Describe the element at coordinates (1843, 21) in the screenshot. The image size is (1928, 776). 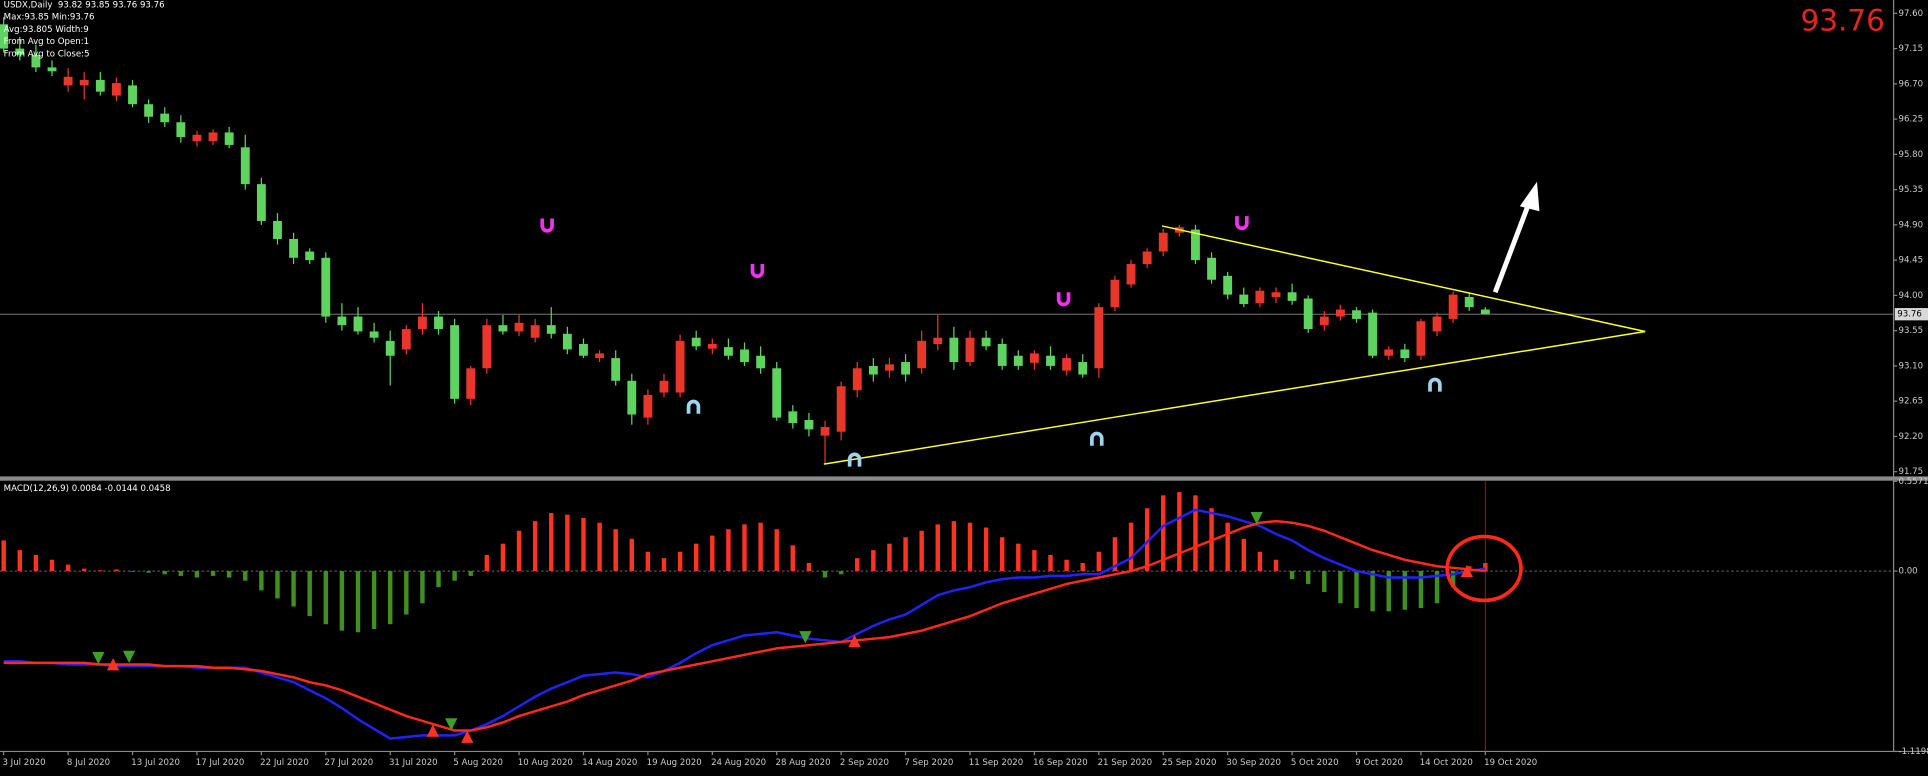
I see `last-price-big: 93.76` at that location.